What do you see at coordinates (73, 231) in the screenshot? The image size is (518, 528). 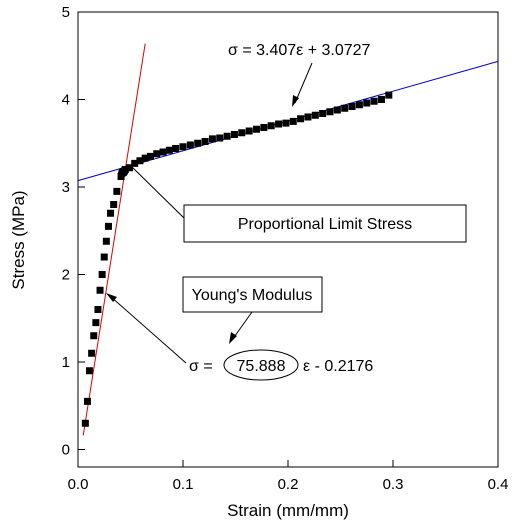 I see `y-axis-ticks: 0 1 2 3 4 5` at bounding box center [73, 231].